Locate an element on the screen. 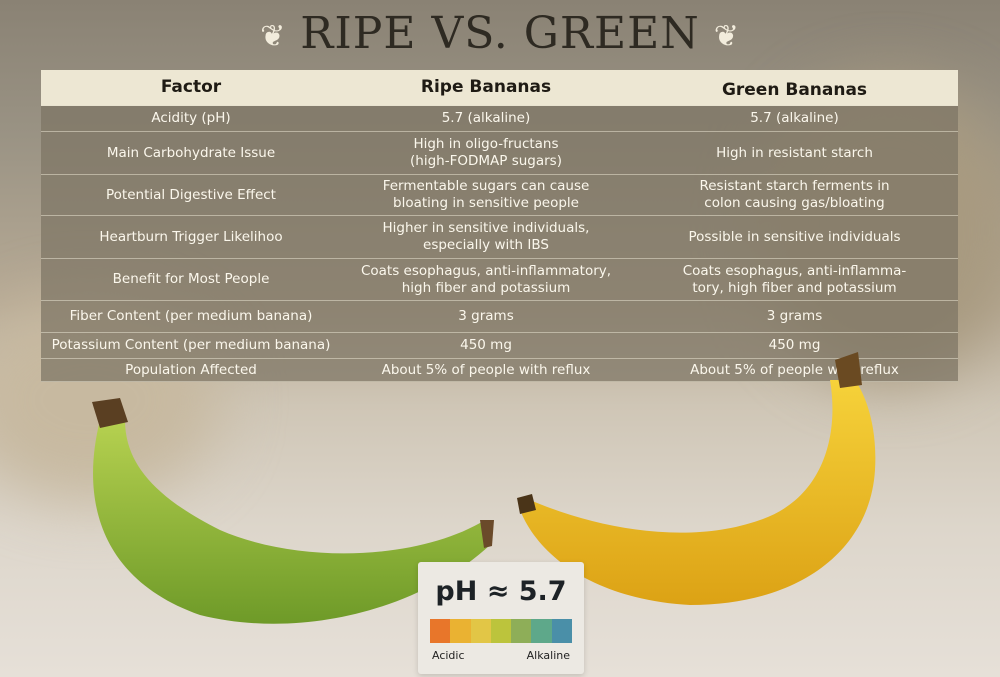 The image size is (1000, 677). ph-card: pH ≈ 5.7 Acidic Alkaline is located at coordinates (501, 618).